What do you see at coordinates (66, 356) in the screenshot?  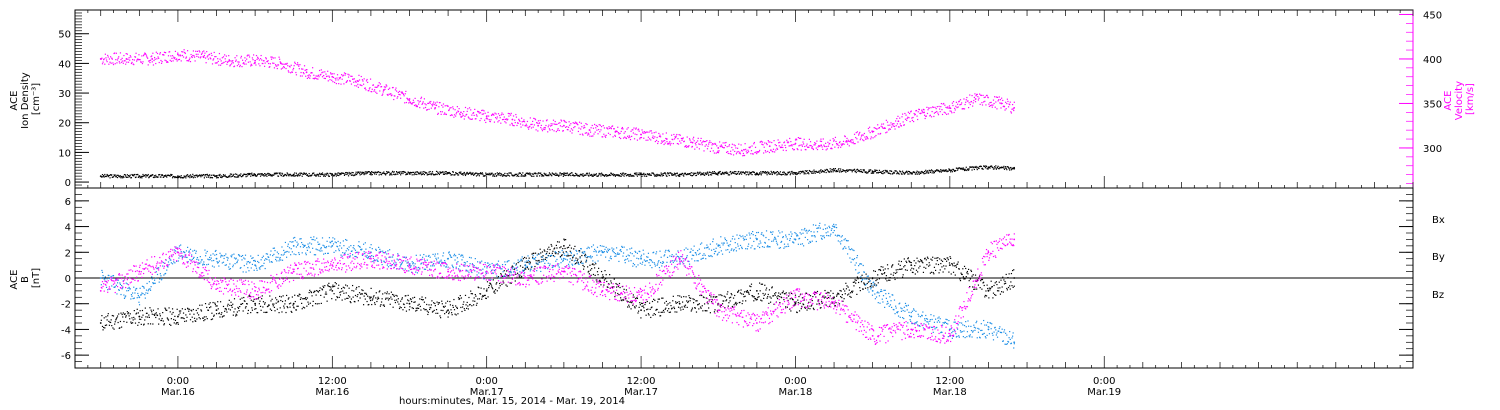 I see `field-tick-label: -6` at bounding box center [66, 356].